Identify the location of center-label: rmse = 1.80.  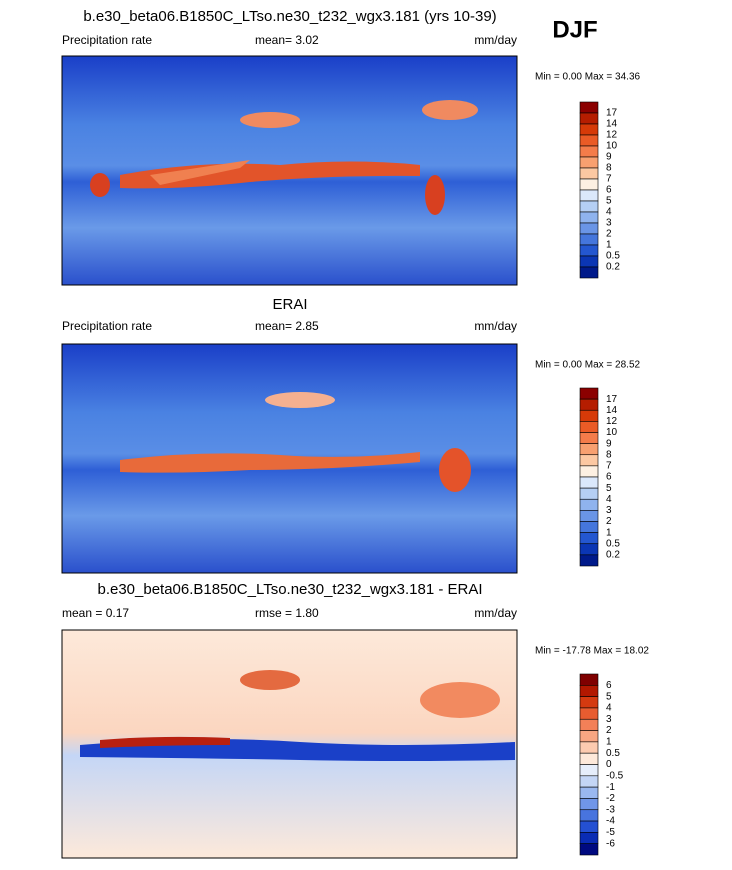
(287, 613).